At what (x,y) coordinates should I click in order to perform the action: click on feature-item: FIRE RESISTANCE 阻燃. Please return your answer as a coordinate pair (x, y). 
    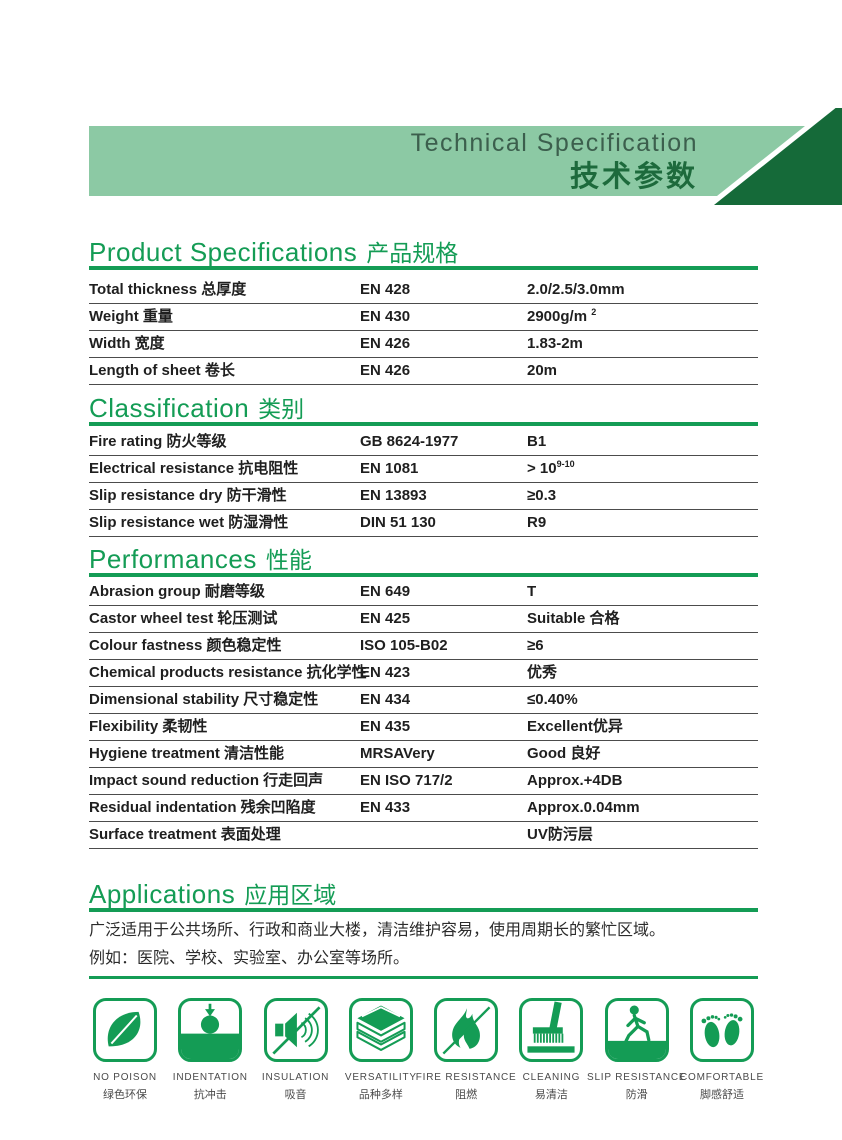
    Looking at the image, I should click on (466, 1050).